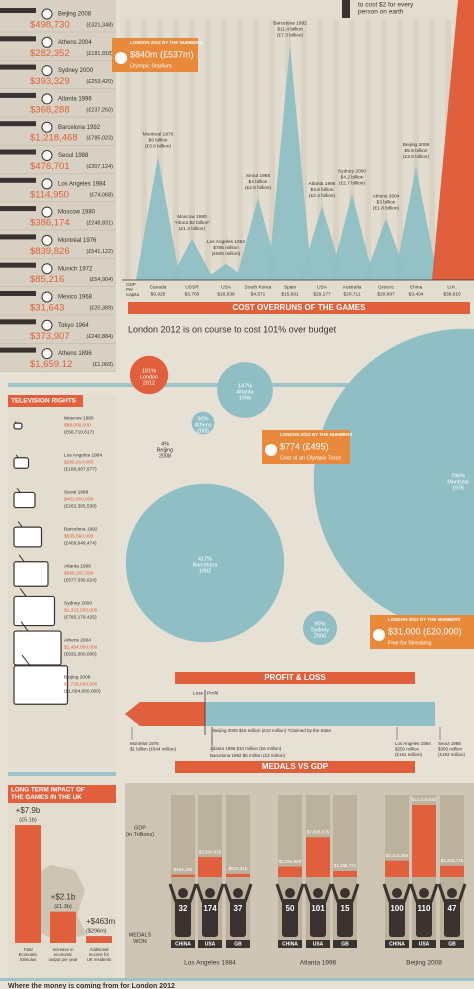  I want to click on label: 2000, so click(320, 636).